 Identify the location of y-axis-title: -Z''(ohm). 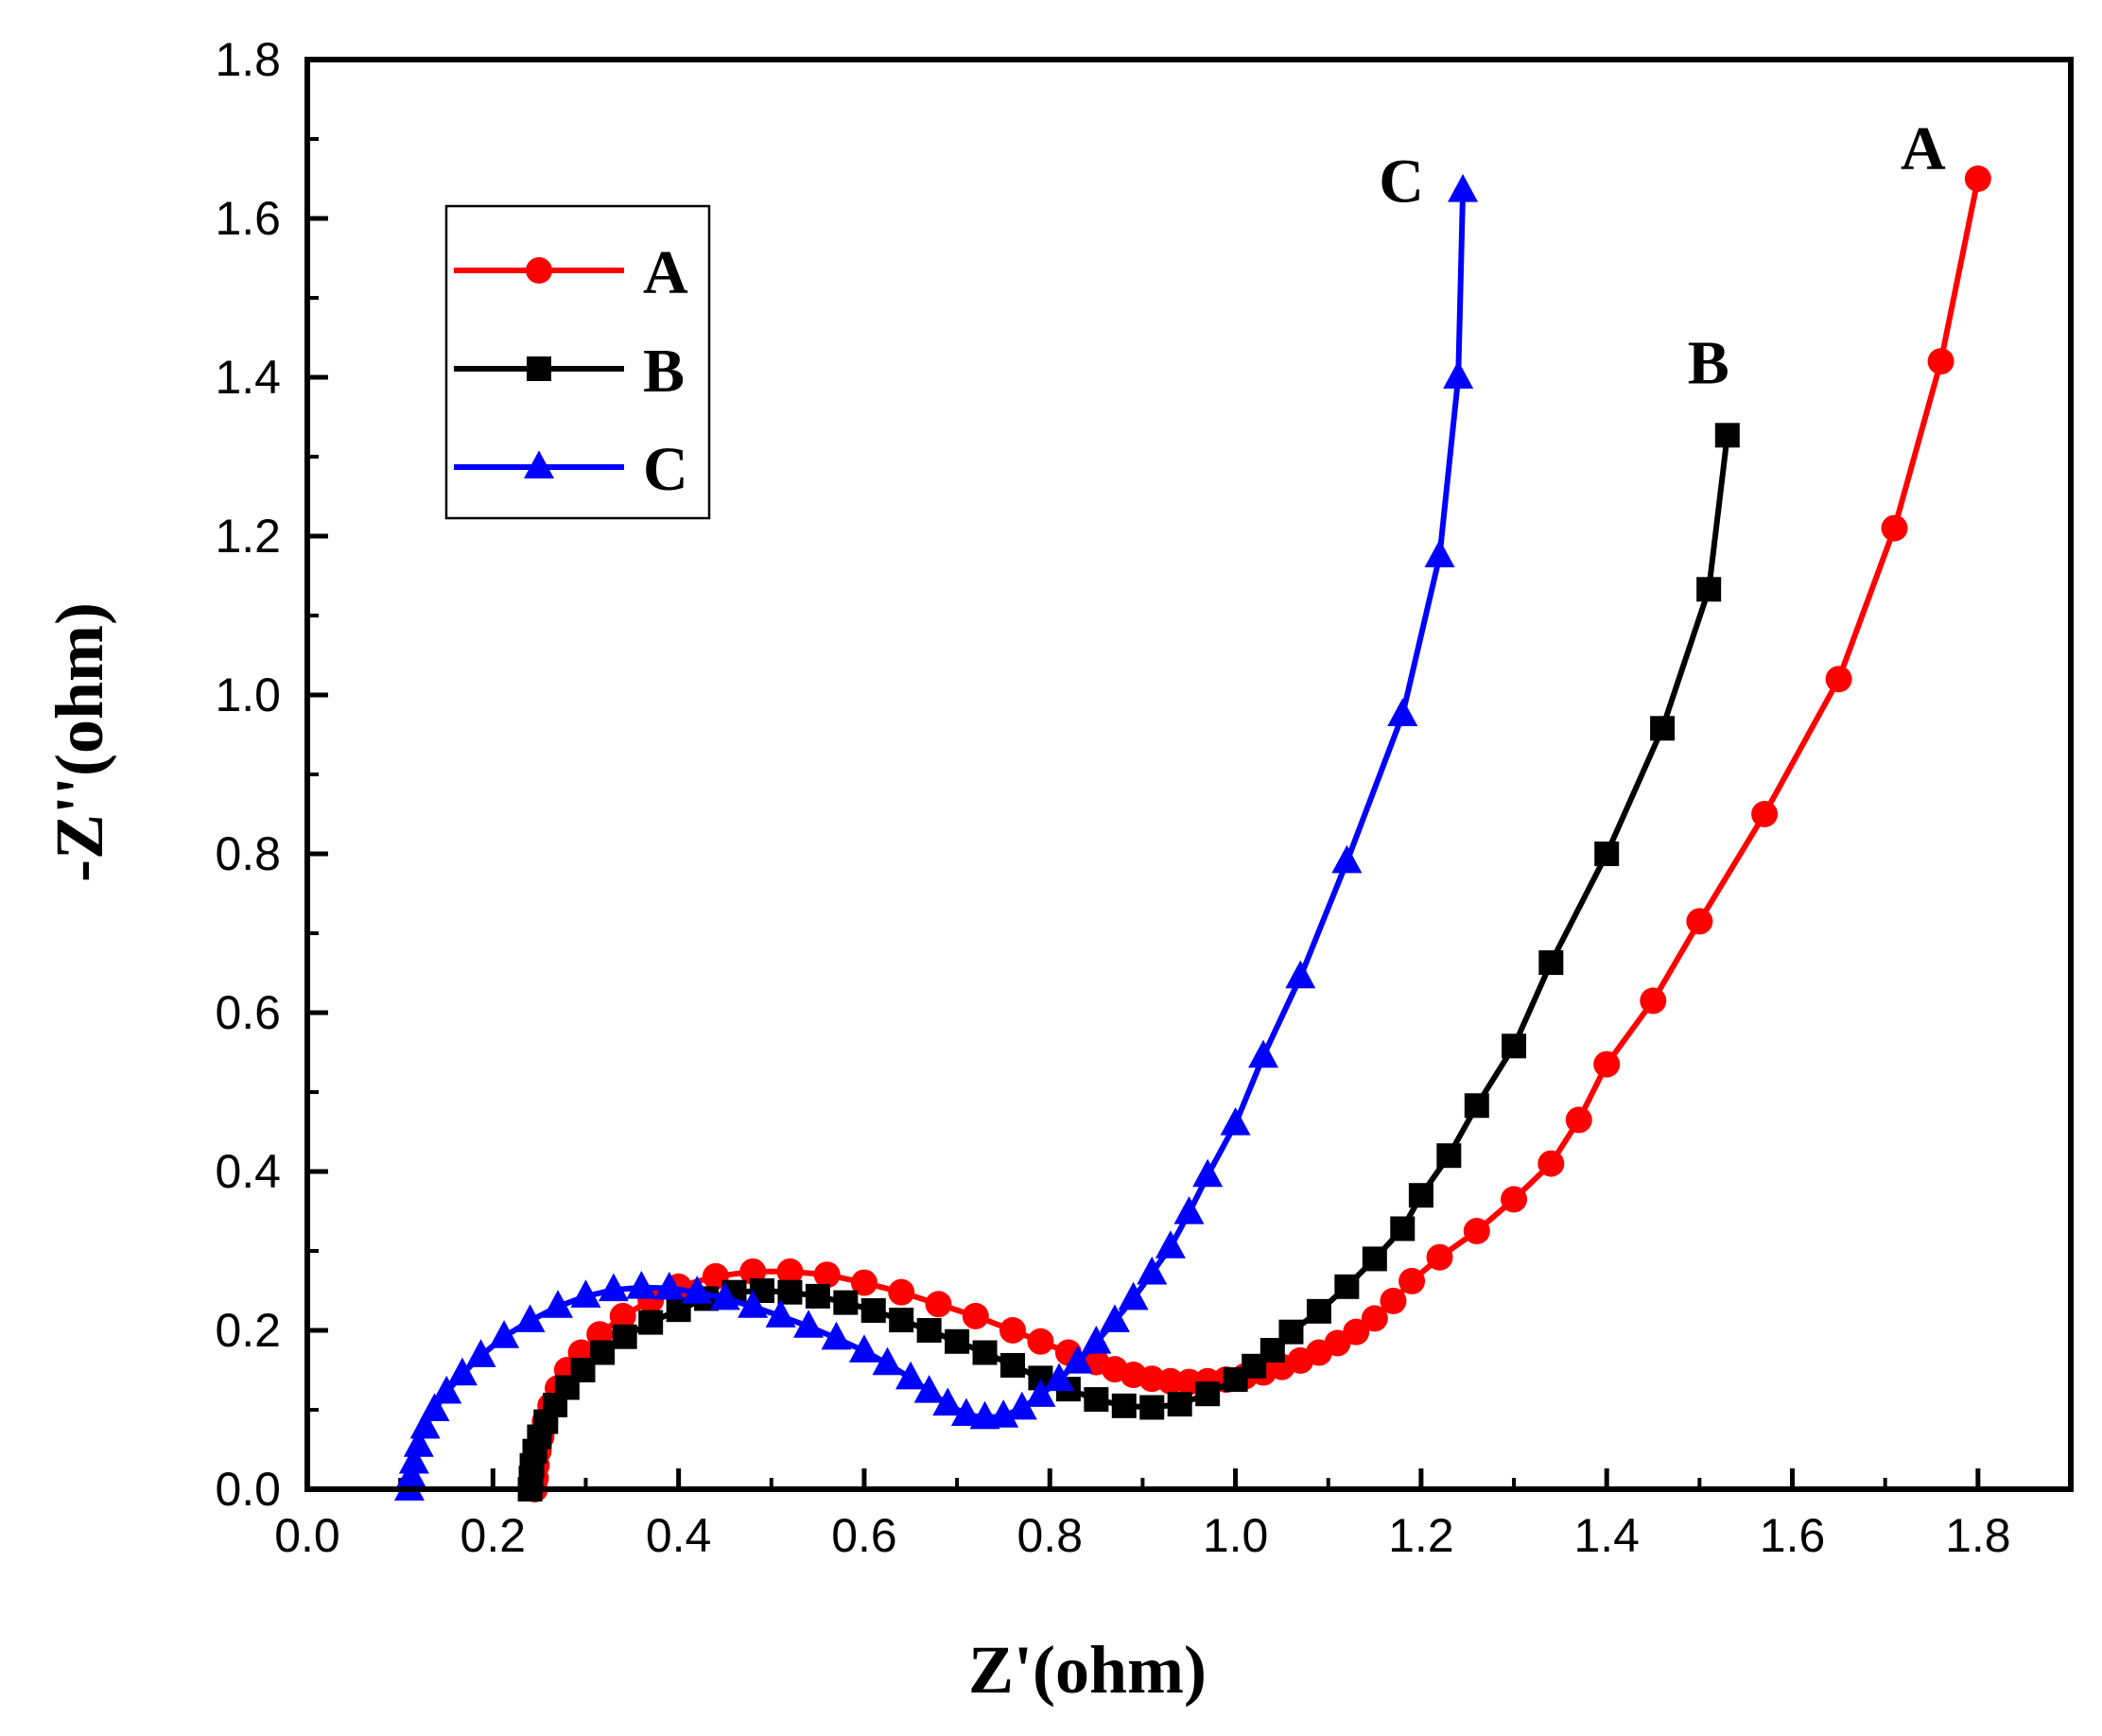
(79, 742).